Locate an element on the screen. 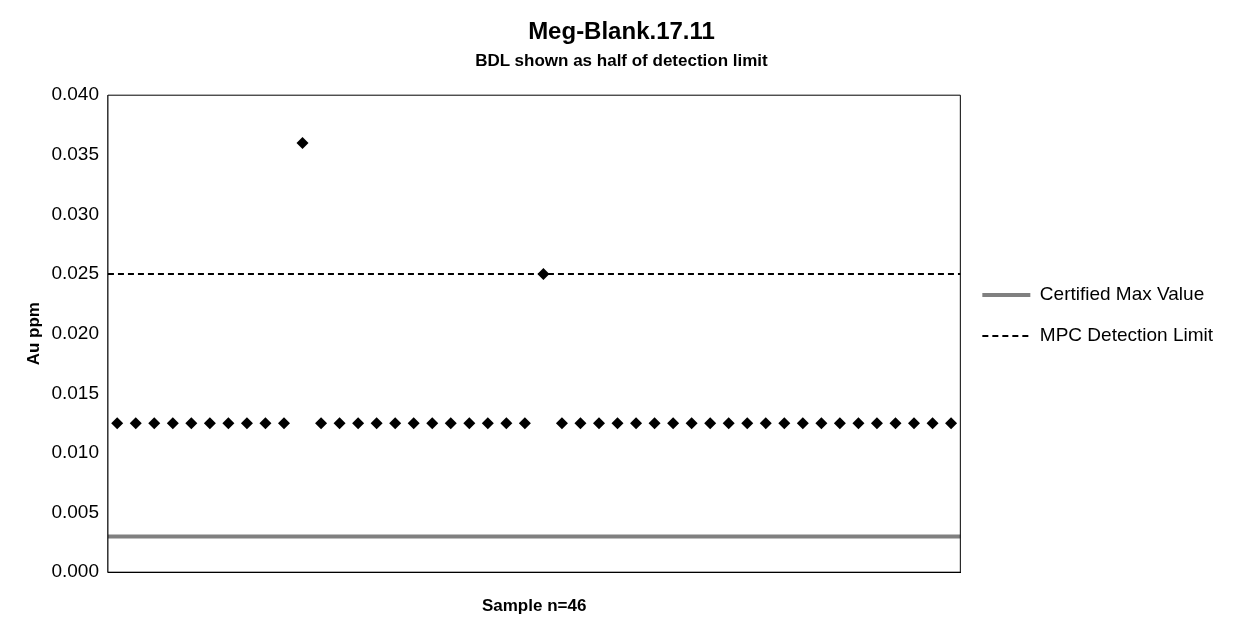  y-tick-label: 0.020 is located at coordinates (75, 332).